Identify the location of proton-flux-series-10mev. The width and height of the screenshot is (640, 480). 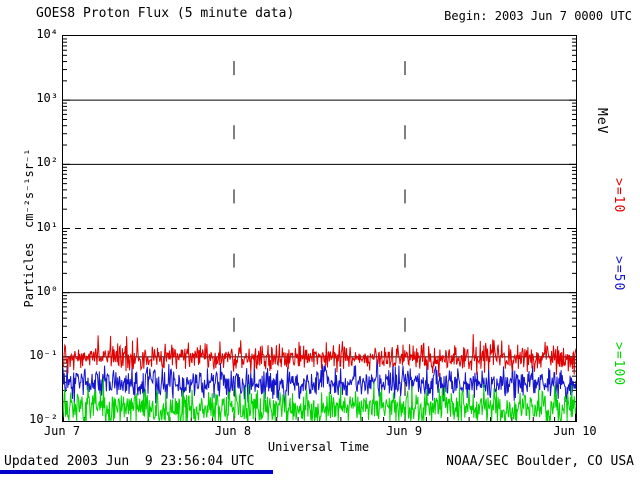
(319, 355).